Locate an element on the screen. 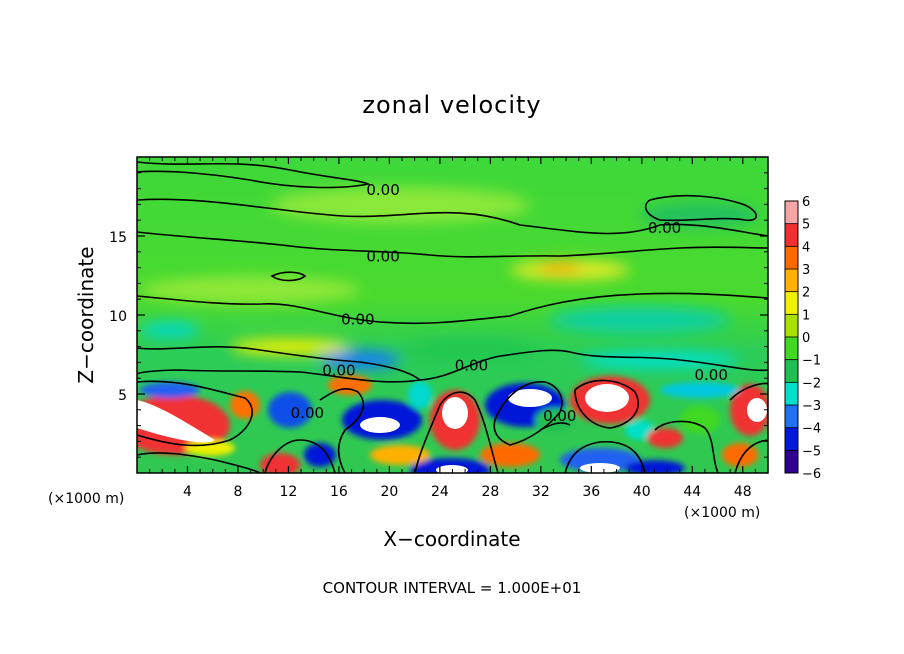 This screenshot has height=654, width=904. colorbar-label: 1 is located at coordinates (806, 315).